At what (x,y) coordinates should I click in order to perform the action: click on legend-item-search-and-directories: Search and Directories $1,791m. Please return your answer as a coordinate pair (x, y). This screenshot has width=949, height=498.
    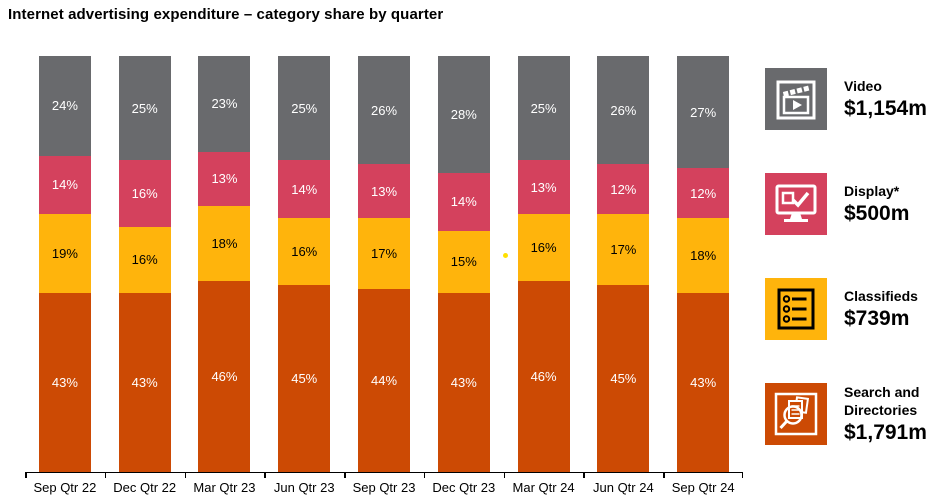
    Looking at the image, I should click on (857, 414).